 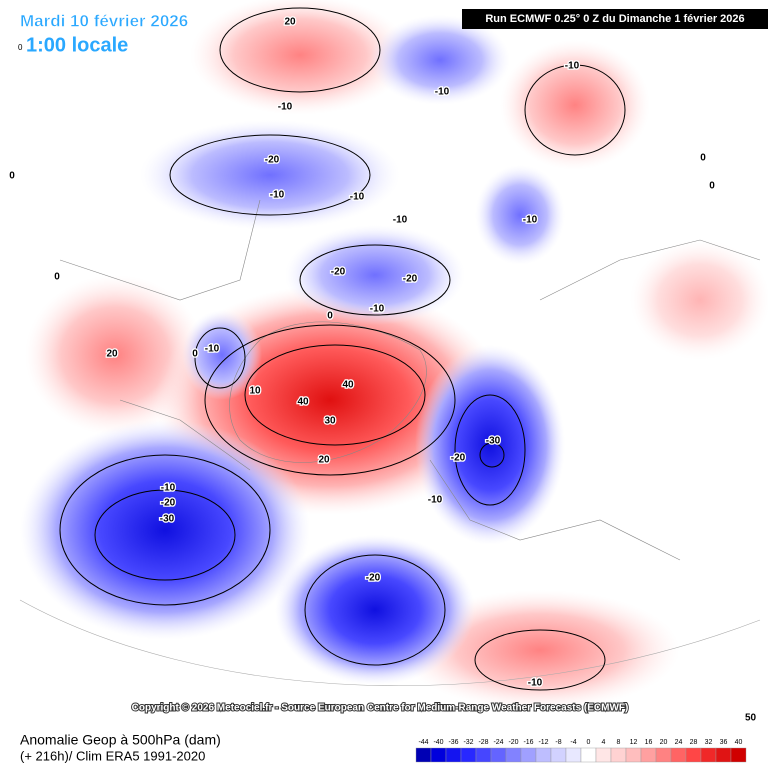 I want to click on legend-tick-label: 16, so click(x=649, y=742).